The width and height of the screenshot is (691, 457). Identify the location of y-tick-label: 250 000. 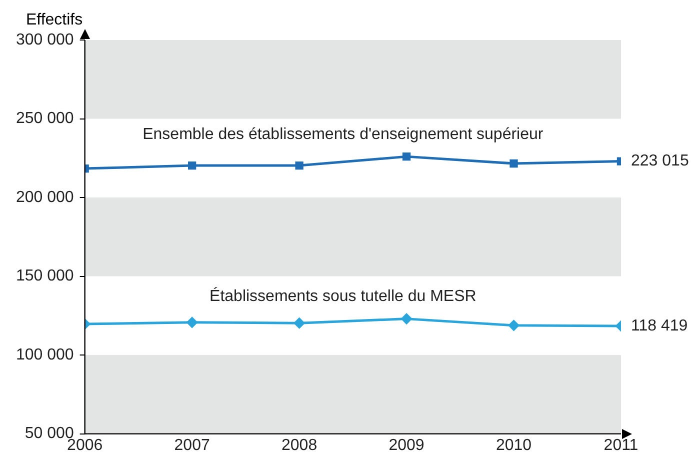
(45, 119).